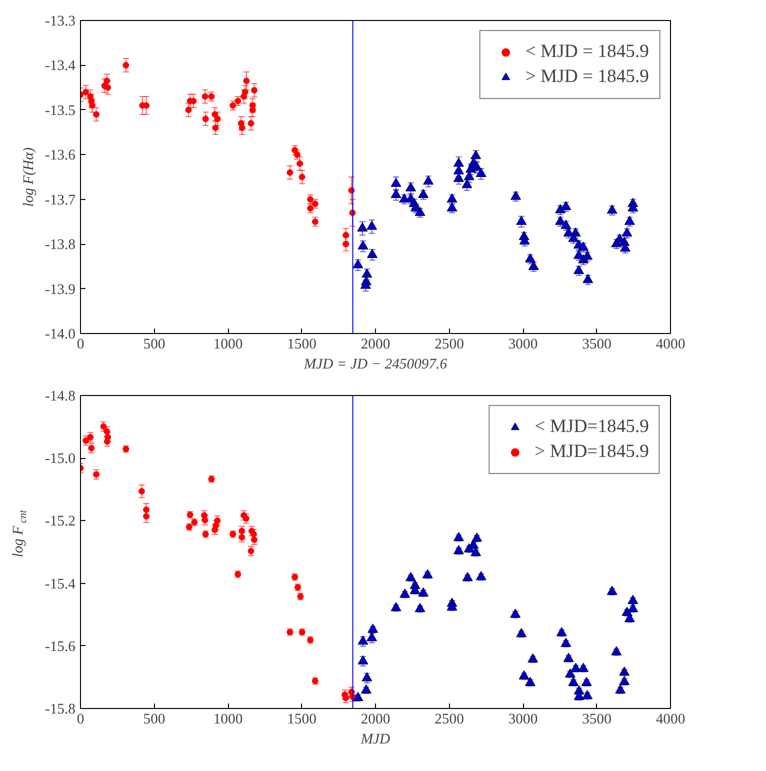 This screenshot has height=771, width=766. What do you see at coordinates (60, 584) in the screenshot?
I see `y-tick-label: -15.4` at bounding box center [60, 584].